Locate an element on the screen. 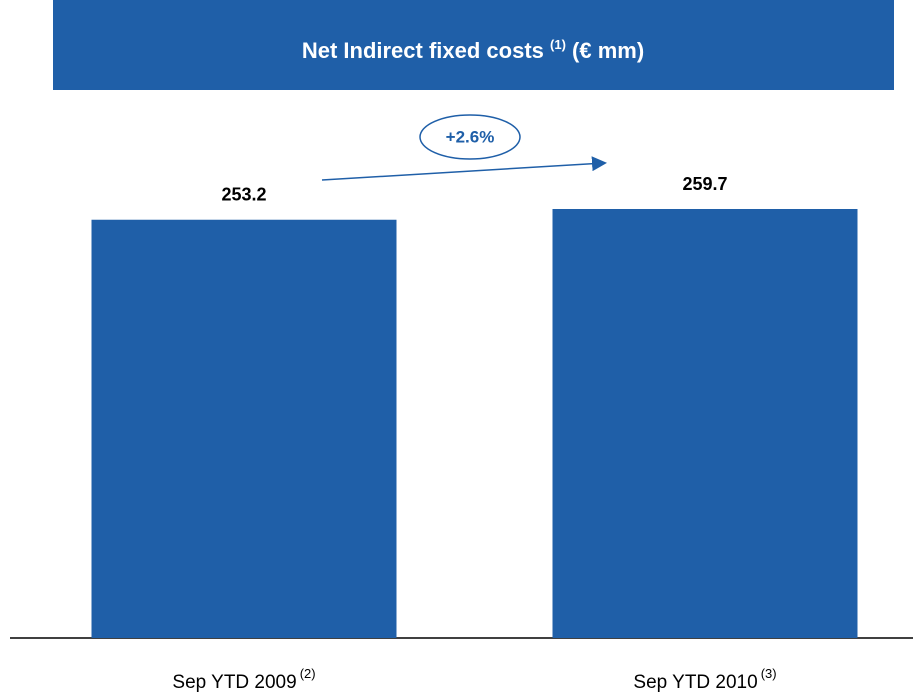  x-tick-label: Sep YTD 2009 (2) is located at coordinates (243, 679).